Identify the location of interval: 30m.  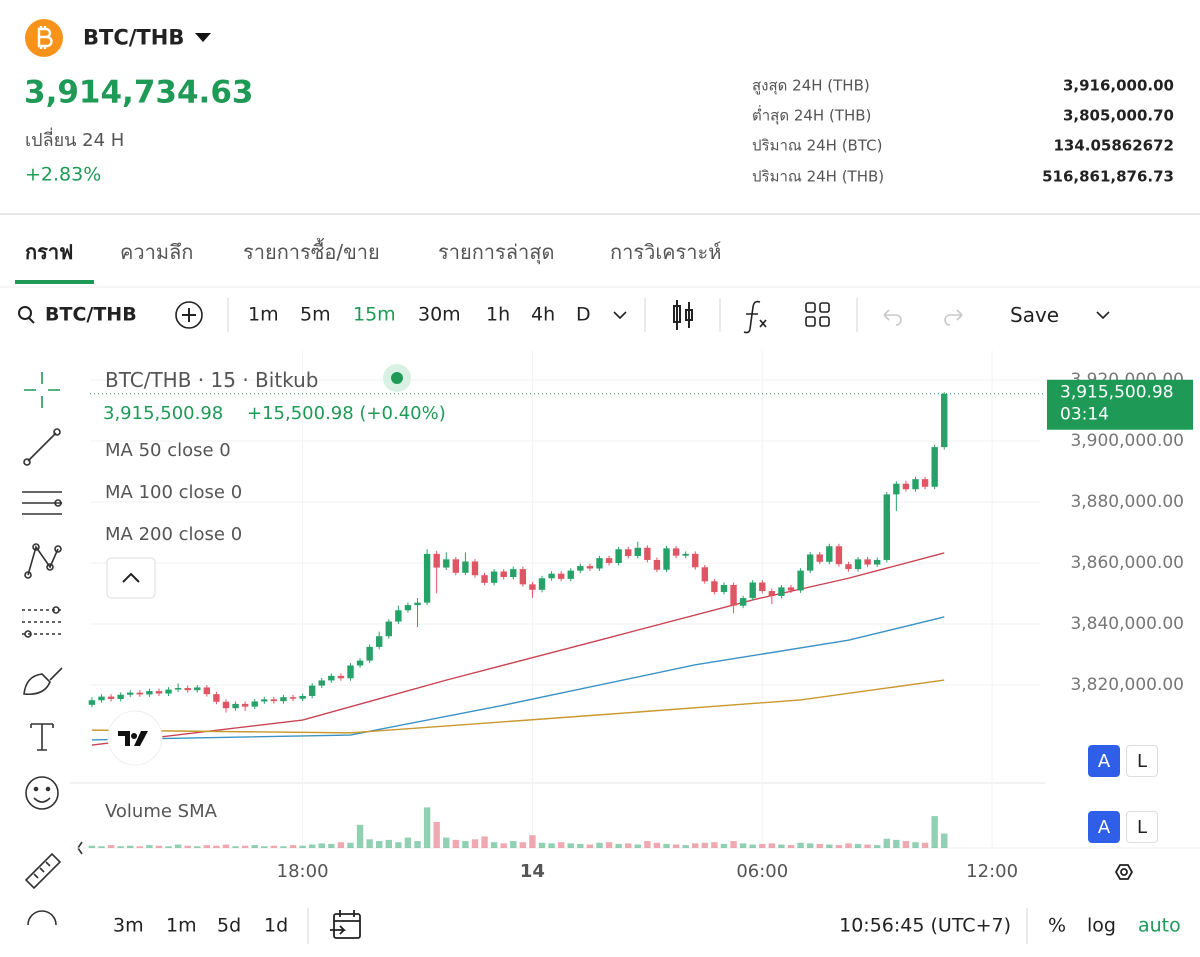
(439, 314).